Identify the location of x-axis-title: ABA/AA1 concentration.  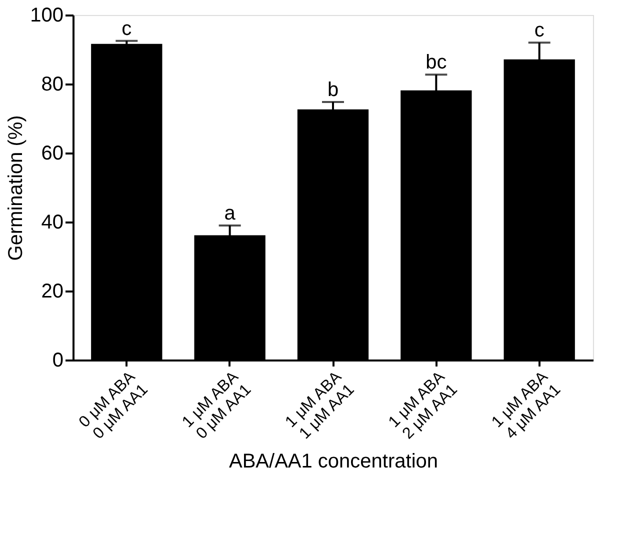
(333, 461).